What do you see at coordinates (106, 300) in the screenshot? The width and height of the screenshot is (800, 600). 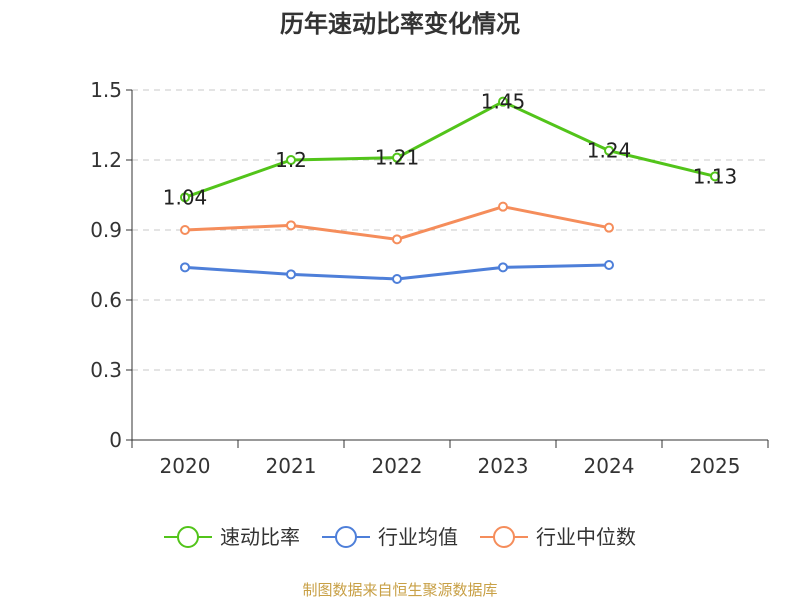 I see `y-tick-label: 0.6` at bounding box center [106, 300].